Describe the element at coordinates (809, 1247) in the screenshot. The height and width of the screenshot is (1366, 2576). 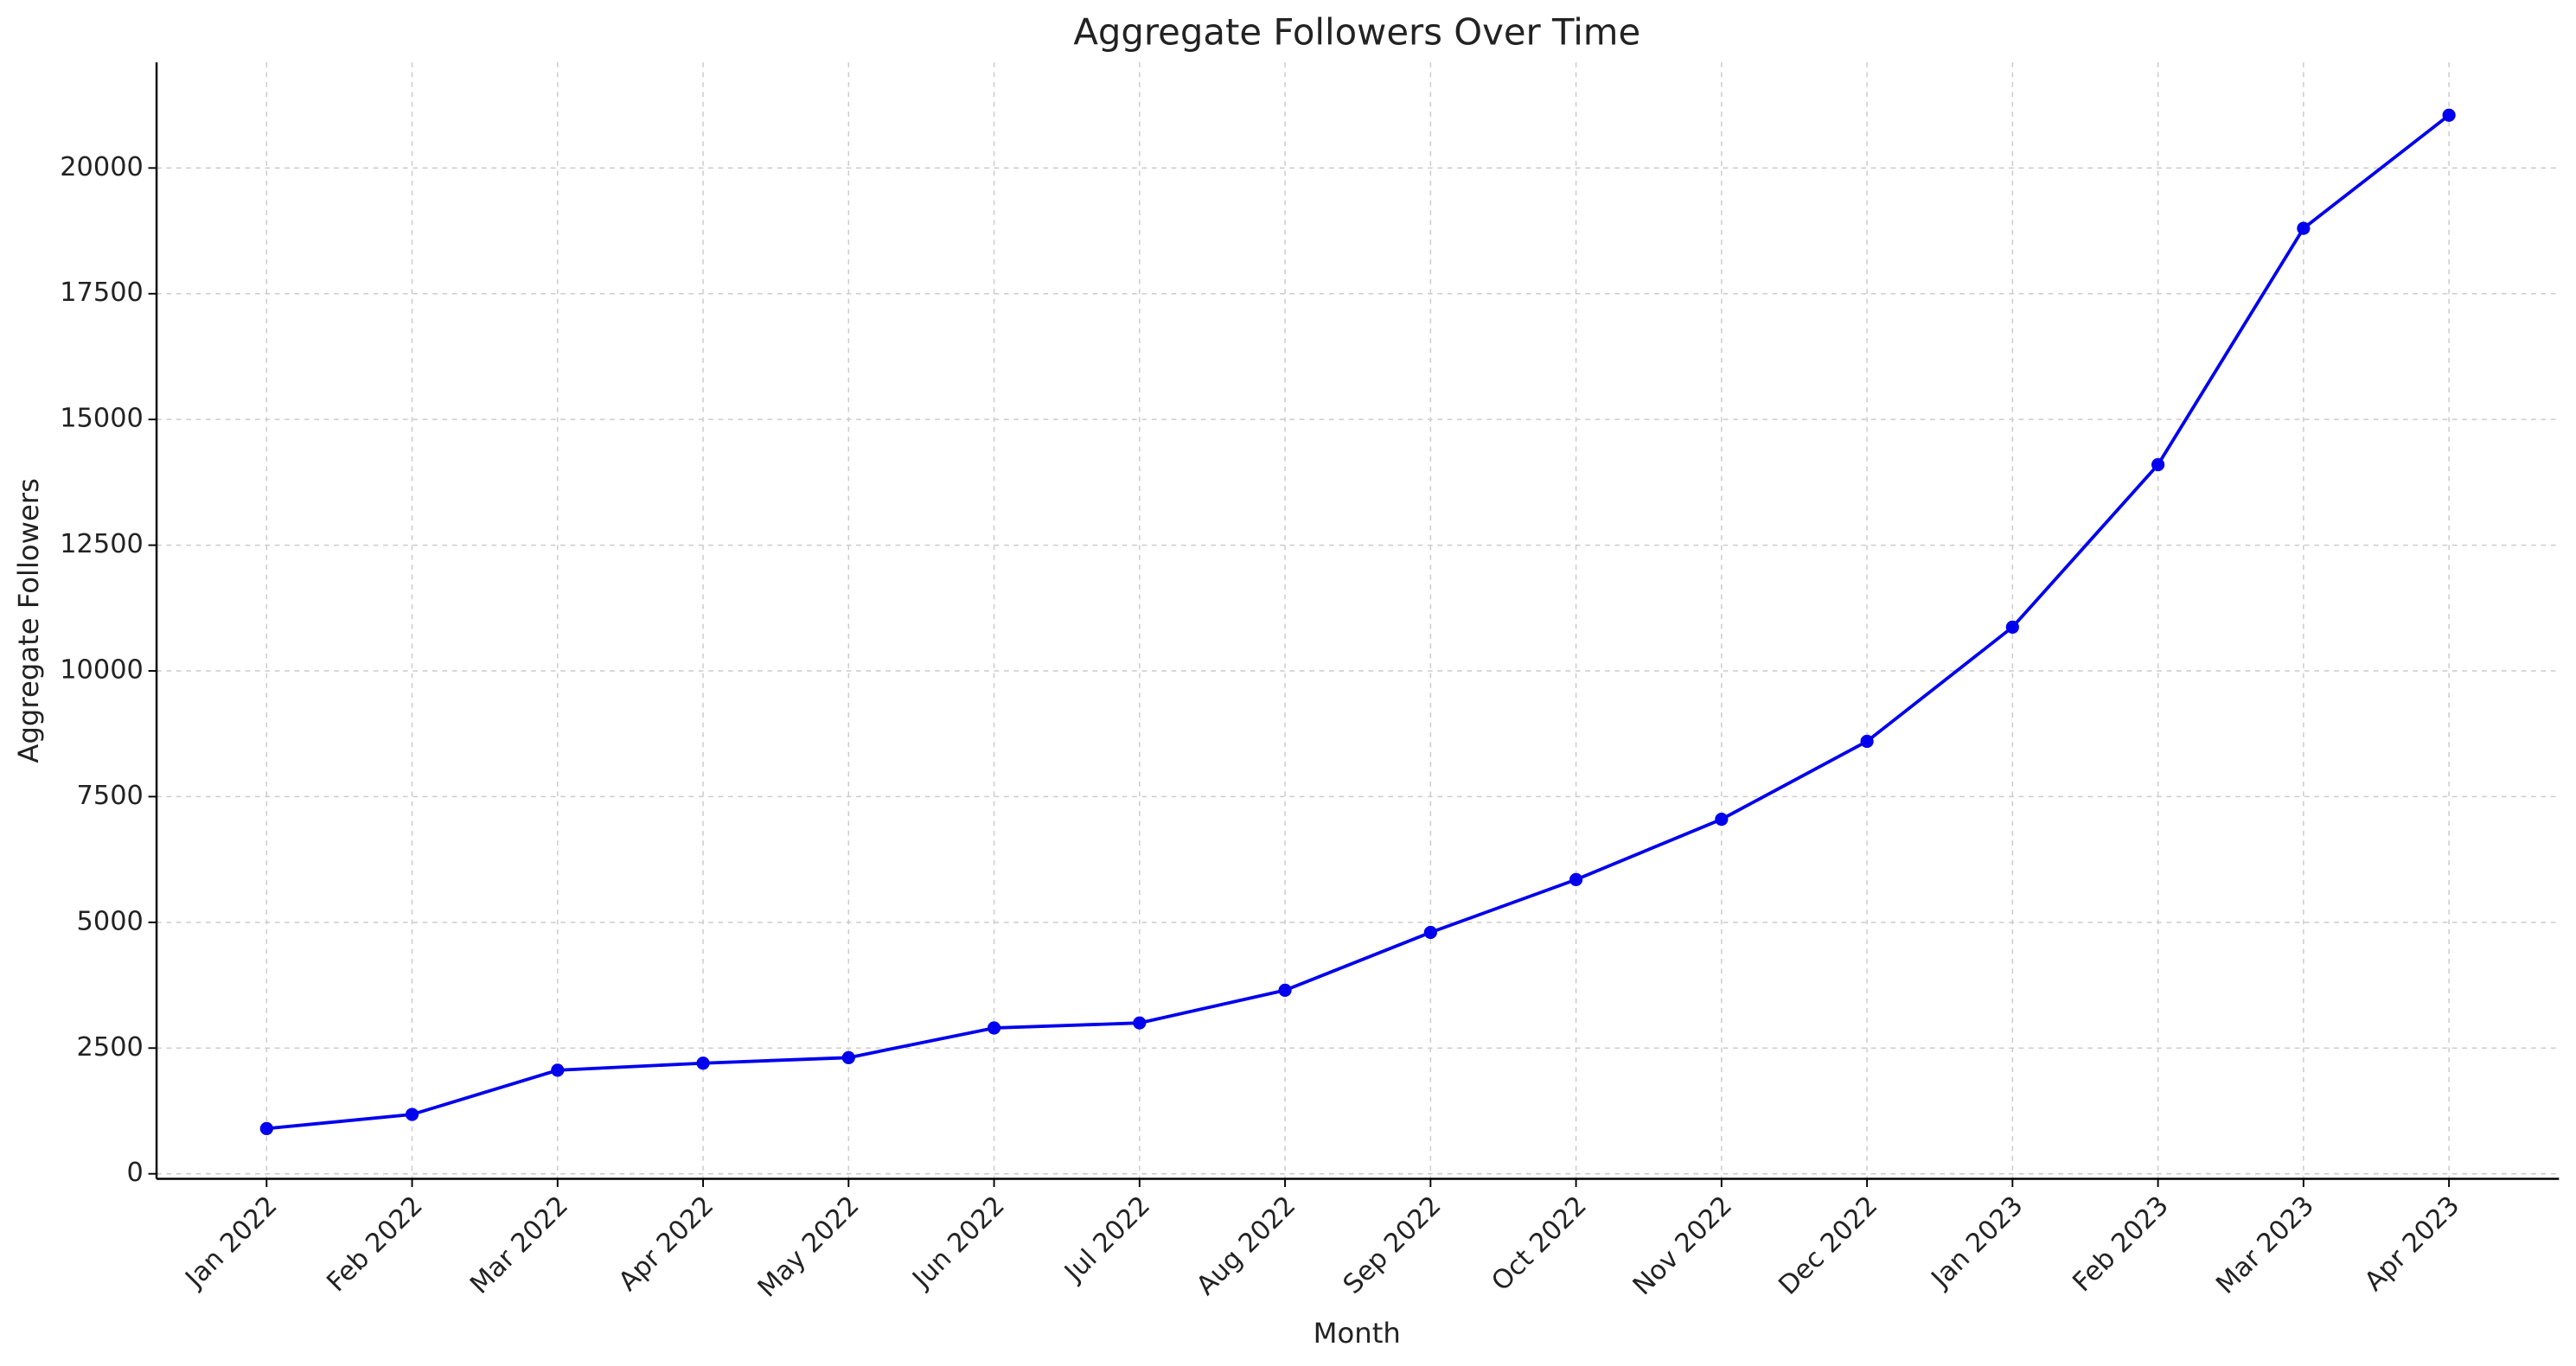
I see `x-tick-label: May 2022` at that location.